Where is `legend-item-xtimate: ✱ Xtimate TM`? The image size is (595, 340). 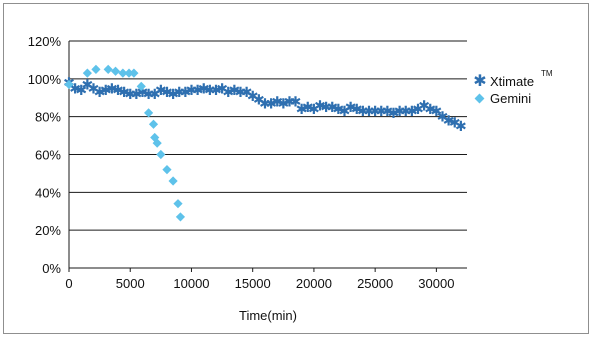 legend-item-xtimate: ✱ Xtimate TM is located at coordinates (513, 79).